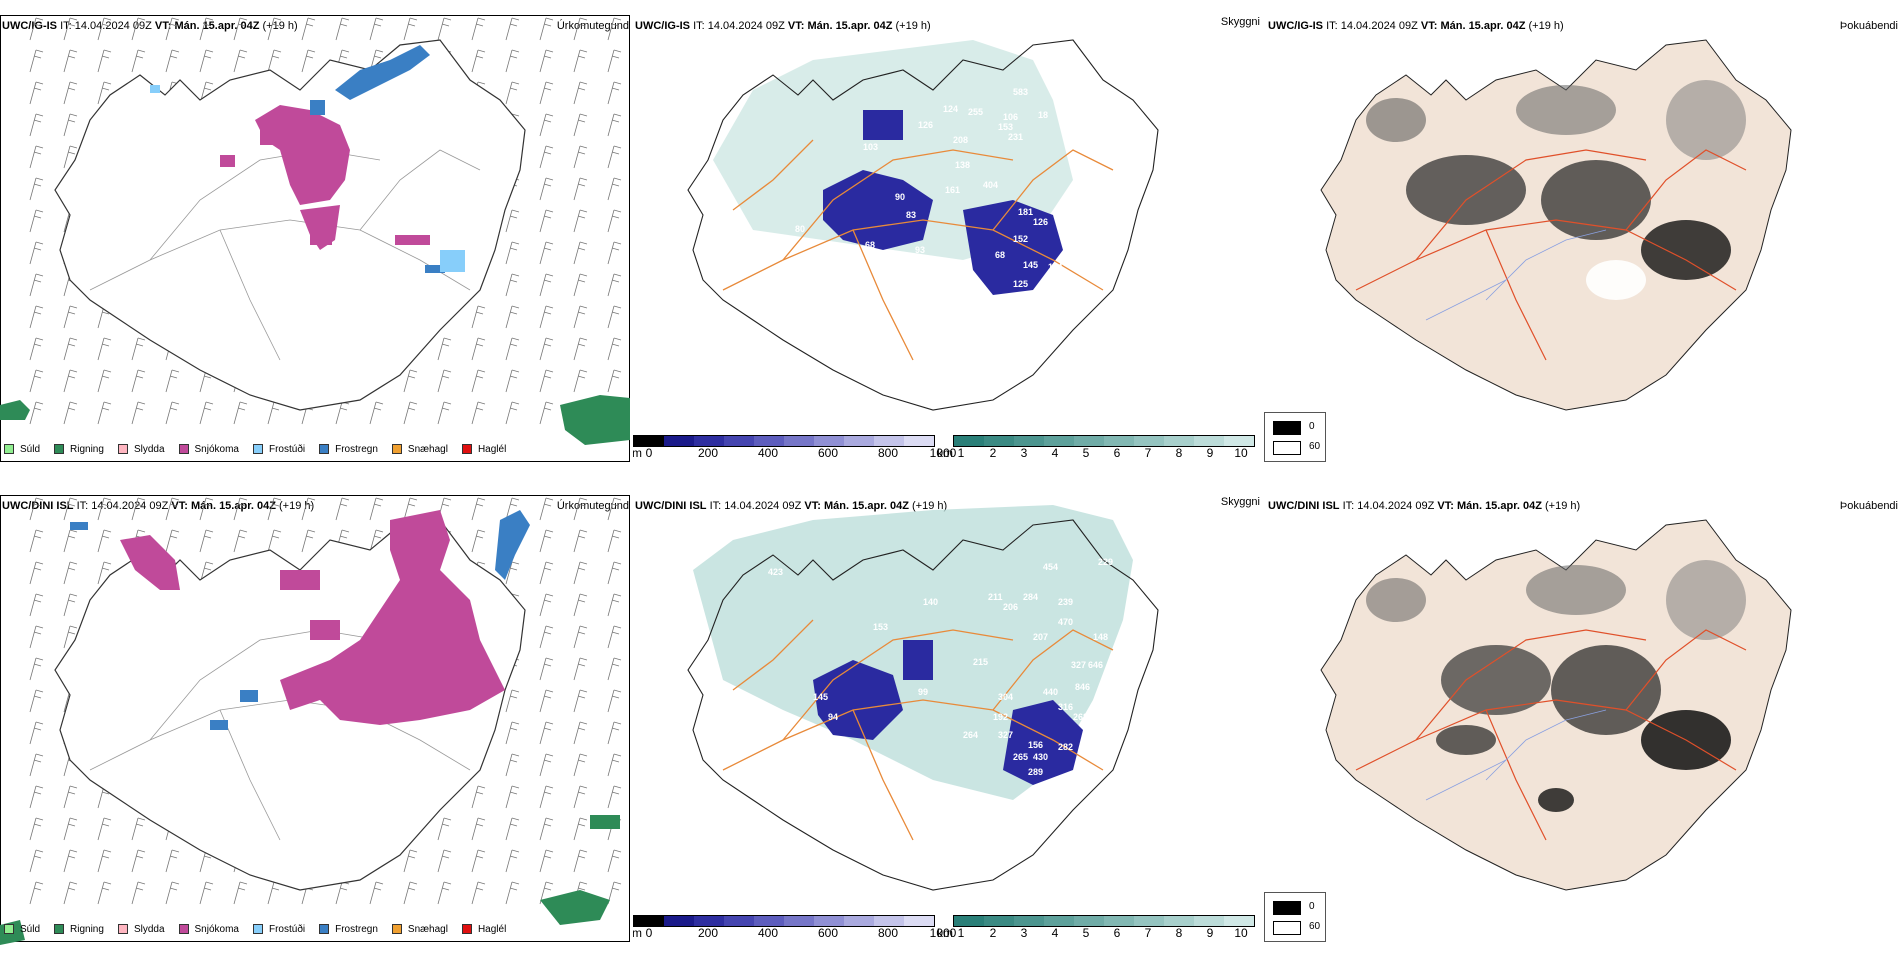 The width and height of the screenshot is (1900, 960). I want to click on roads, so click(1551, 255).